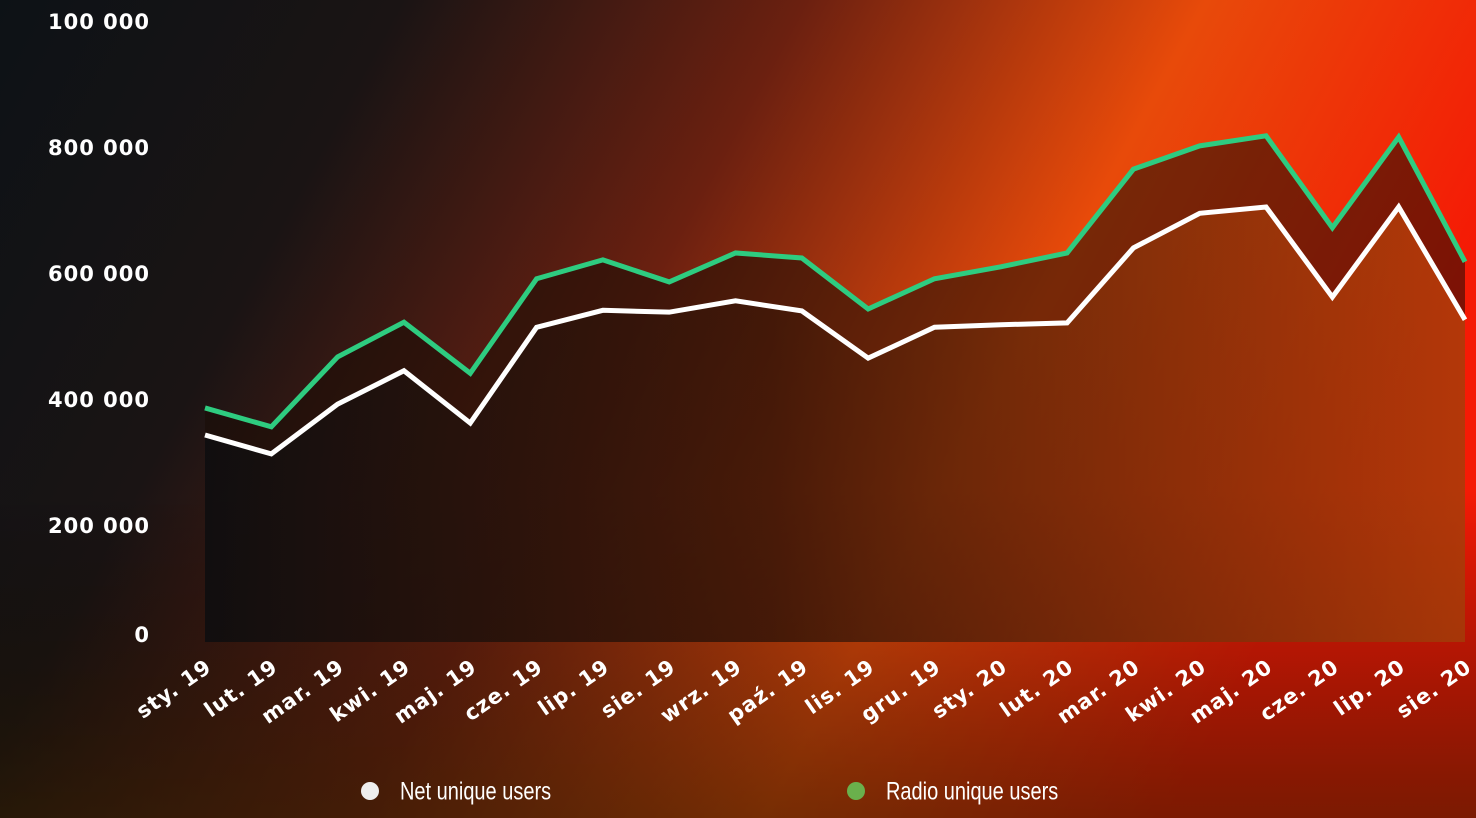  What do you see at coordinates (99, 274) in the screenshot?
I see `y-tick-label: 600 000` at bounding box center [99, 274].